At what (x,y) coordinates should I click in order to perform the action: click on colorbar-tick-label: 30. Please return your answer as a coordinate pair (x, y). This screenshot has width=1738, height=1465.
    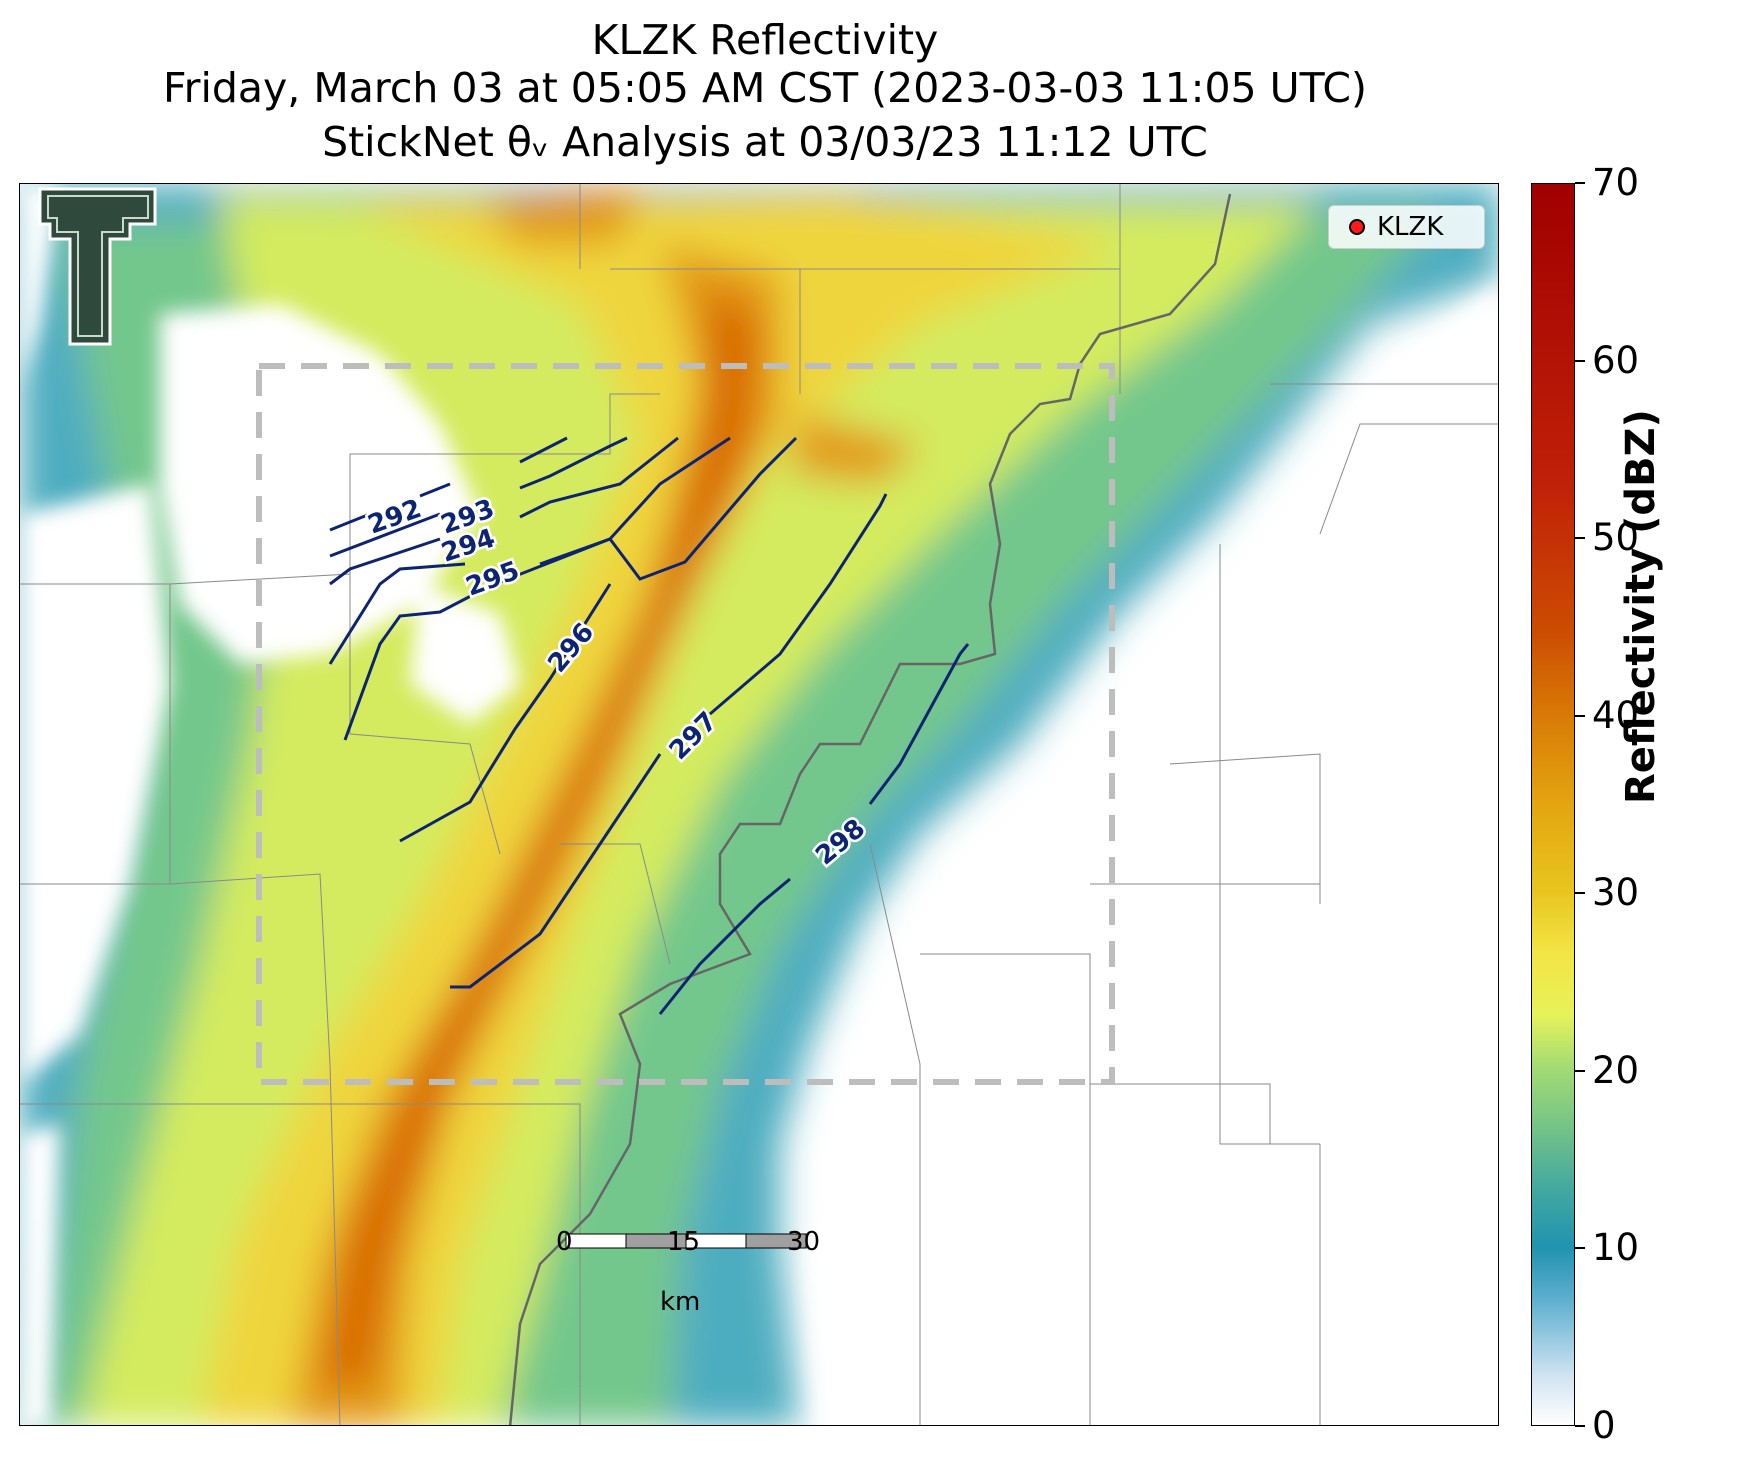
    Looking at the image, I should click on (1616, 893).